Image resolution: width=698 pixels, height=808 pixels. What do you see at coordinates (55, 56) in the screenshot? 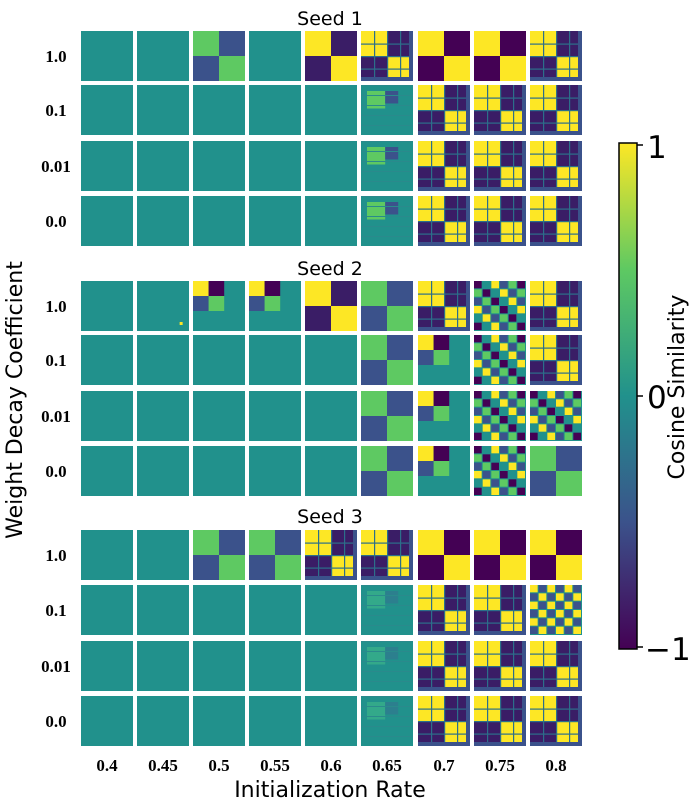
I see `y-tick-label: 1.0` at bounding box center [55, 56].